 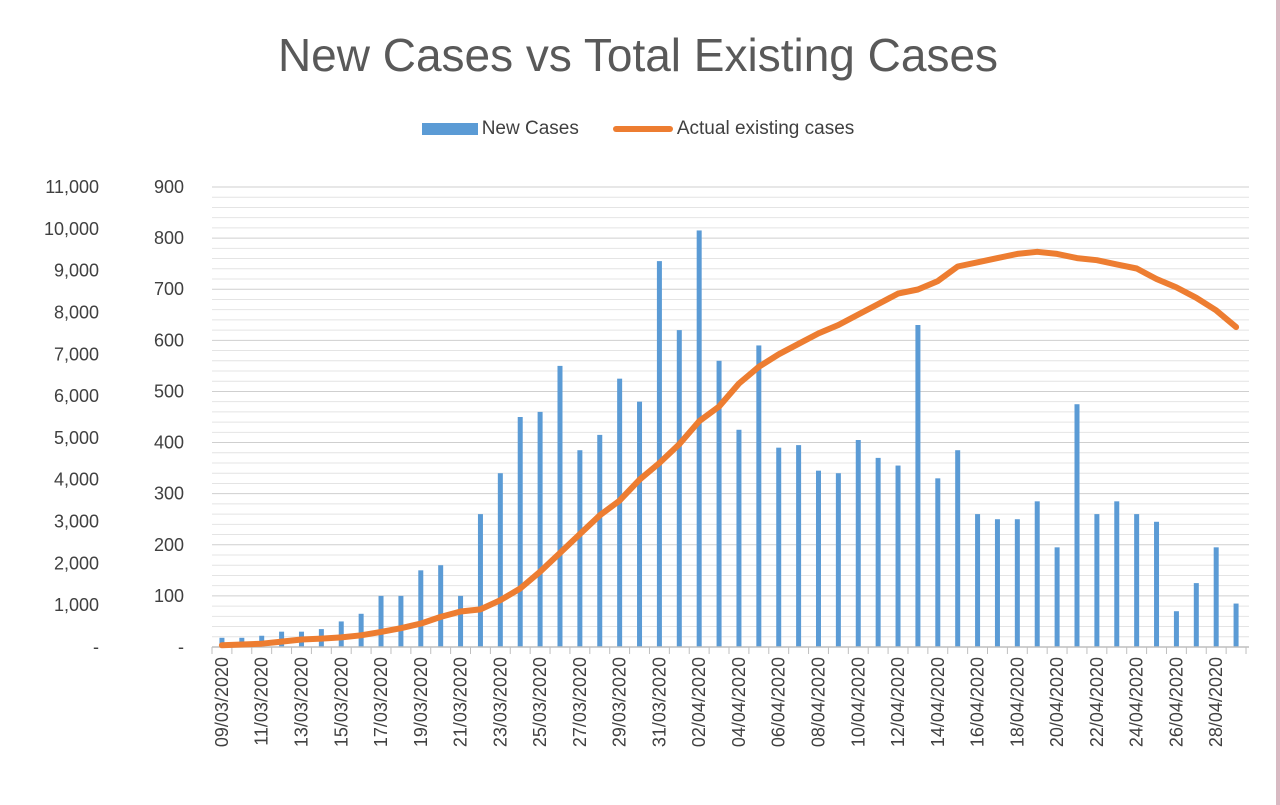 What do you see at coordinates (76, 354) in the screenshot?
I see `y-tick-label-existing-cases: 7,000` at bounding box center [76, 354].